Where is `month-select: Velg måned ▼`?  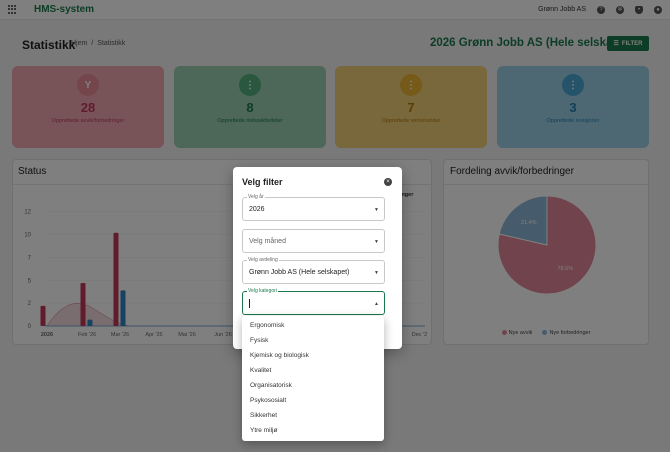
month-select: Velg måned ▼ is located at coordinates (313, 241).